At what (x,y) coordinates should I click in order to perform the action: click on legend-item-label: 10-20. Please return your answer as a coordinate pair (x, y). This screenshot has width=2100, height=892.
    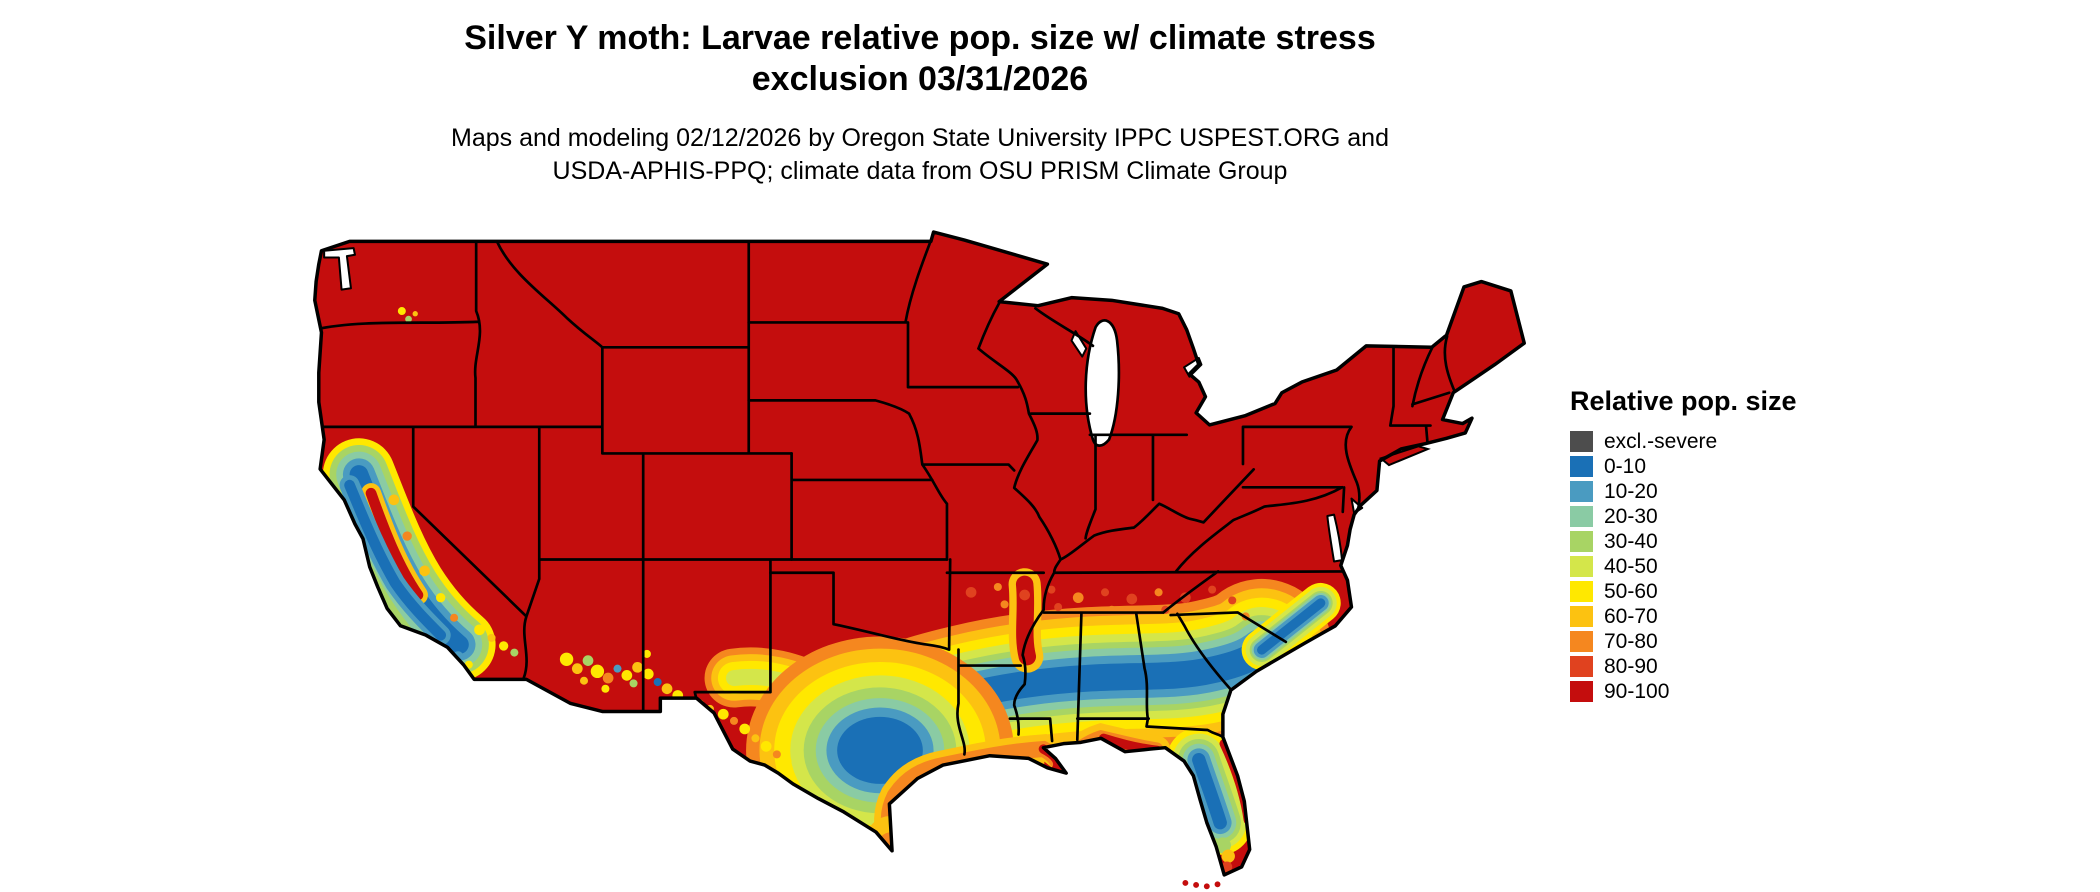
    Looking at the image, I should click on (1631, 491).